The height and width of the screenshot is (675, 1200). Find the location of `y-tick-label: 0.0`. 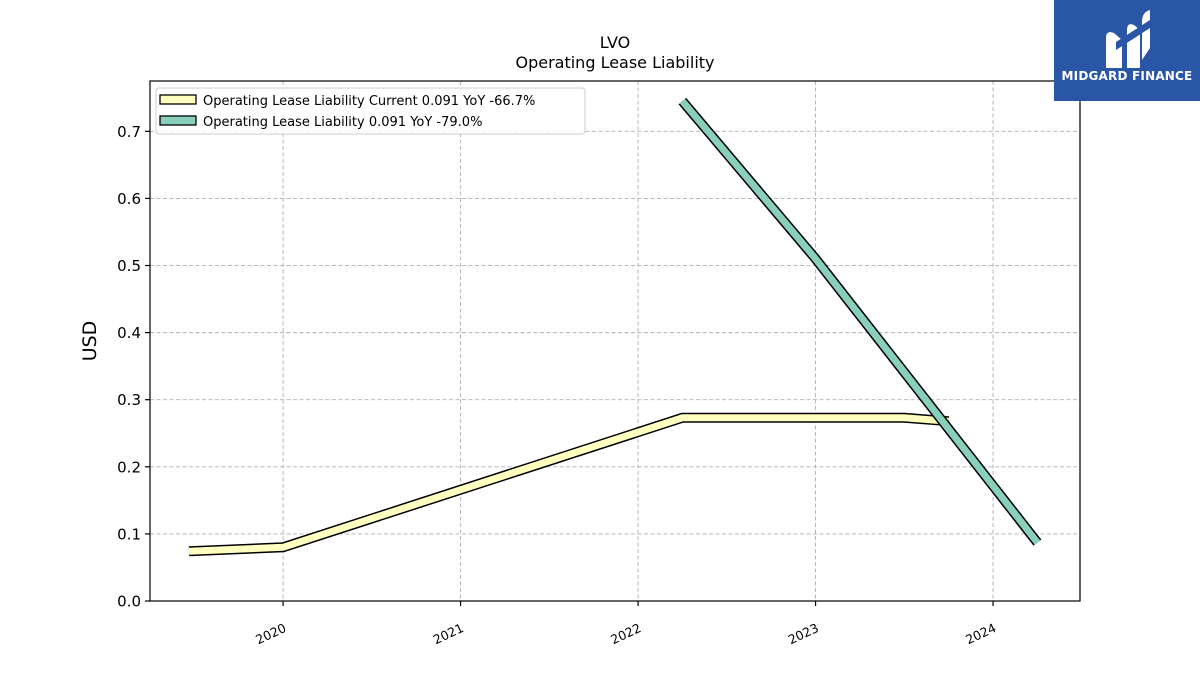

y-tick-label: 0.0 is located at coordinates (129, 602).